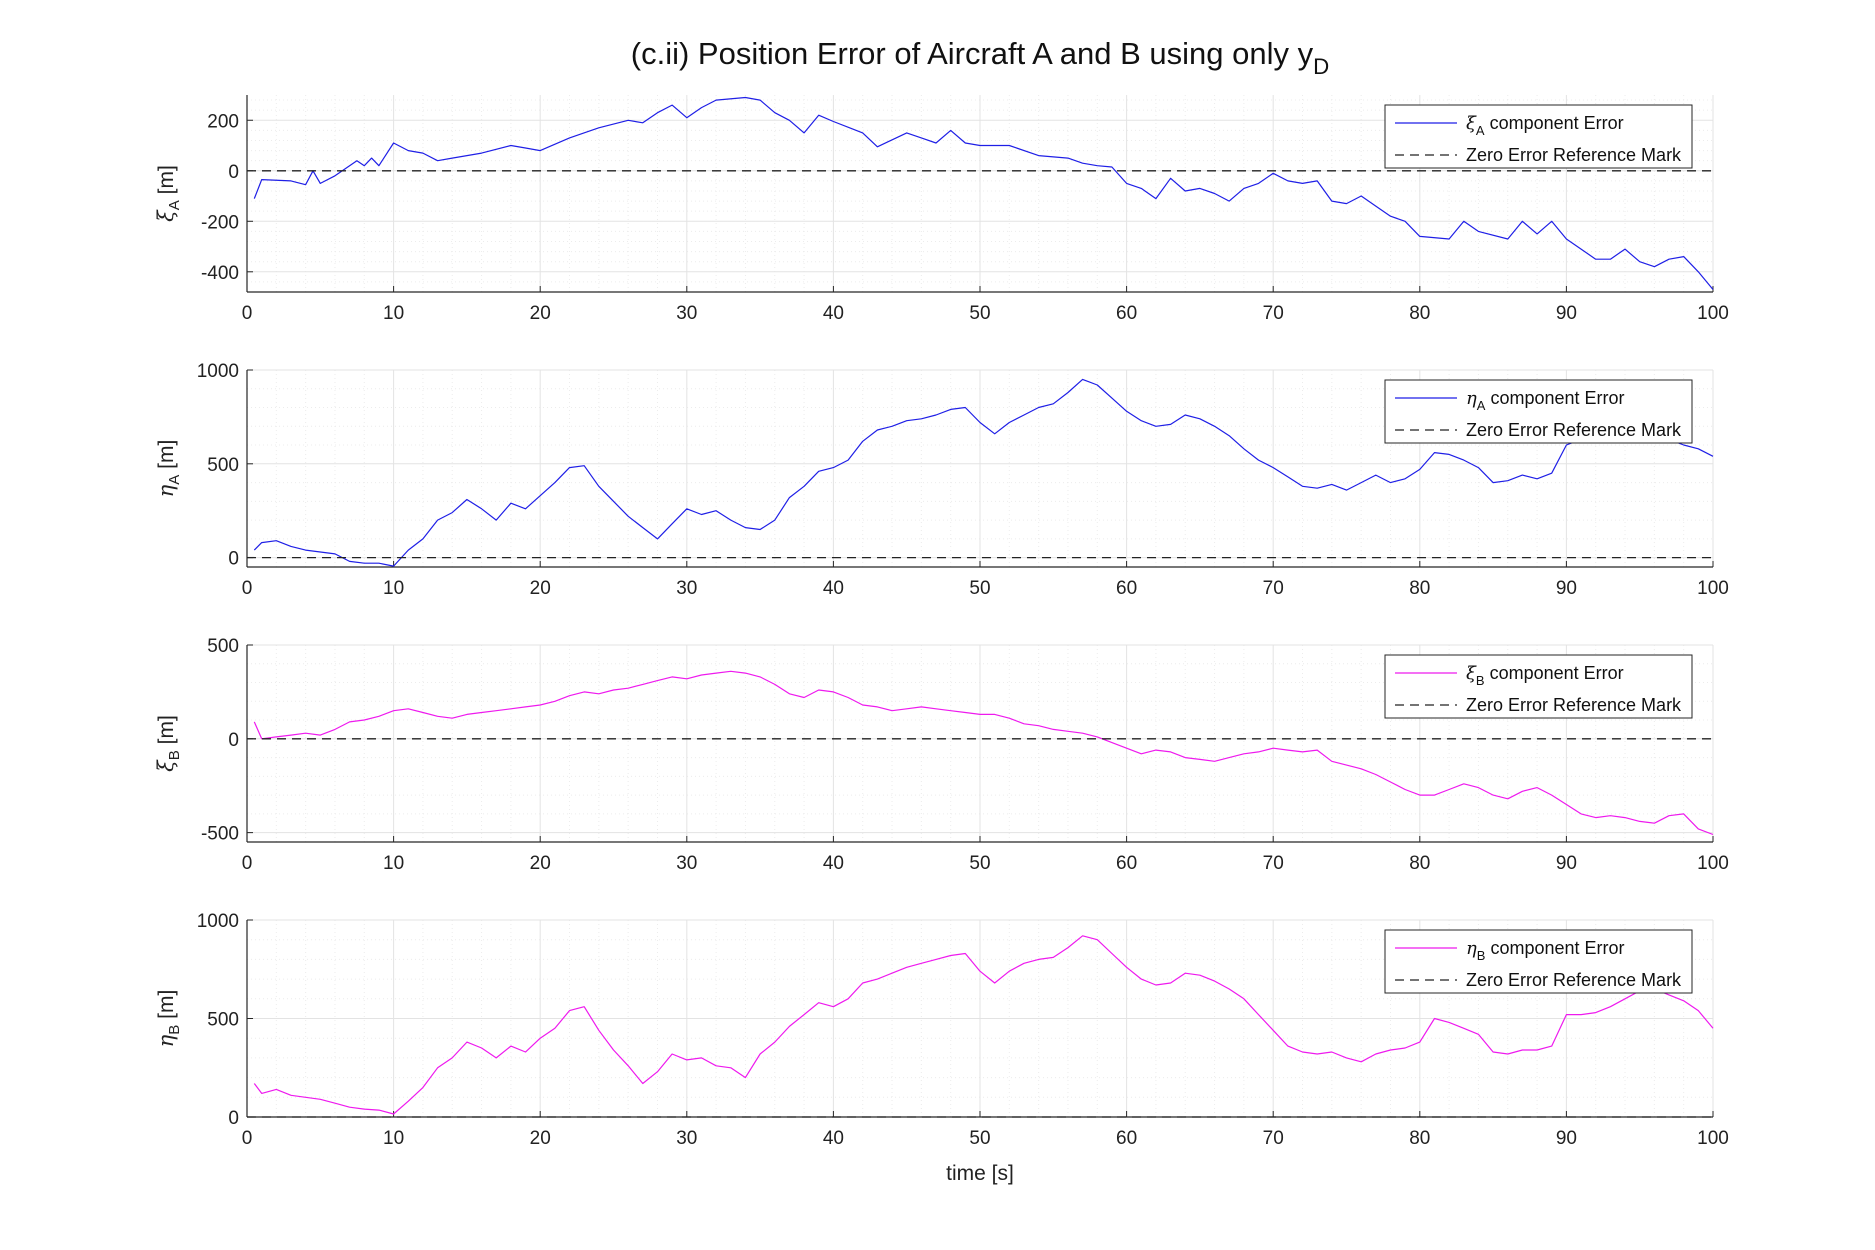 This screenshot has width=1875, height=1250. What do you see at coordinates (223, 121) in the screenshot?
I see `y-tick-label: 200` at bounding box center [223, 121].